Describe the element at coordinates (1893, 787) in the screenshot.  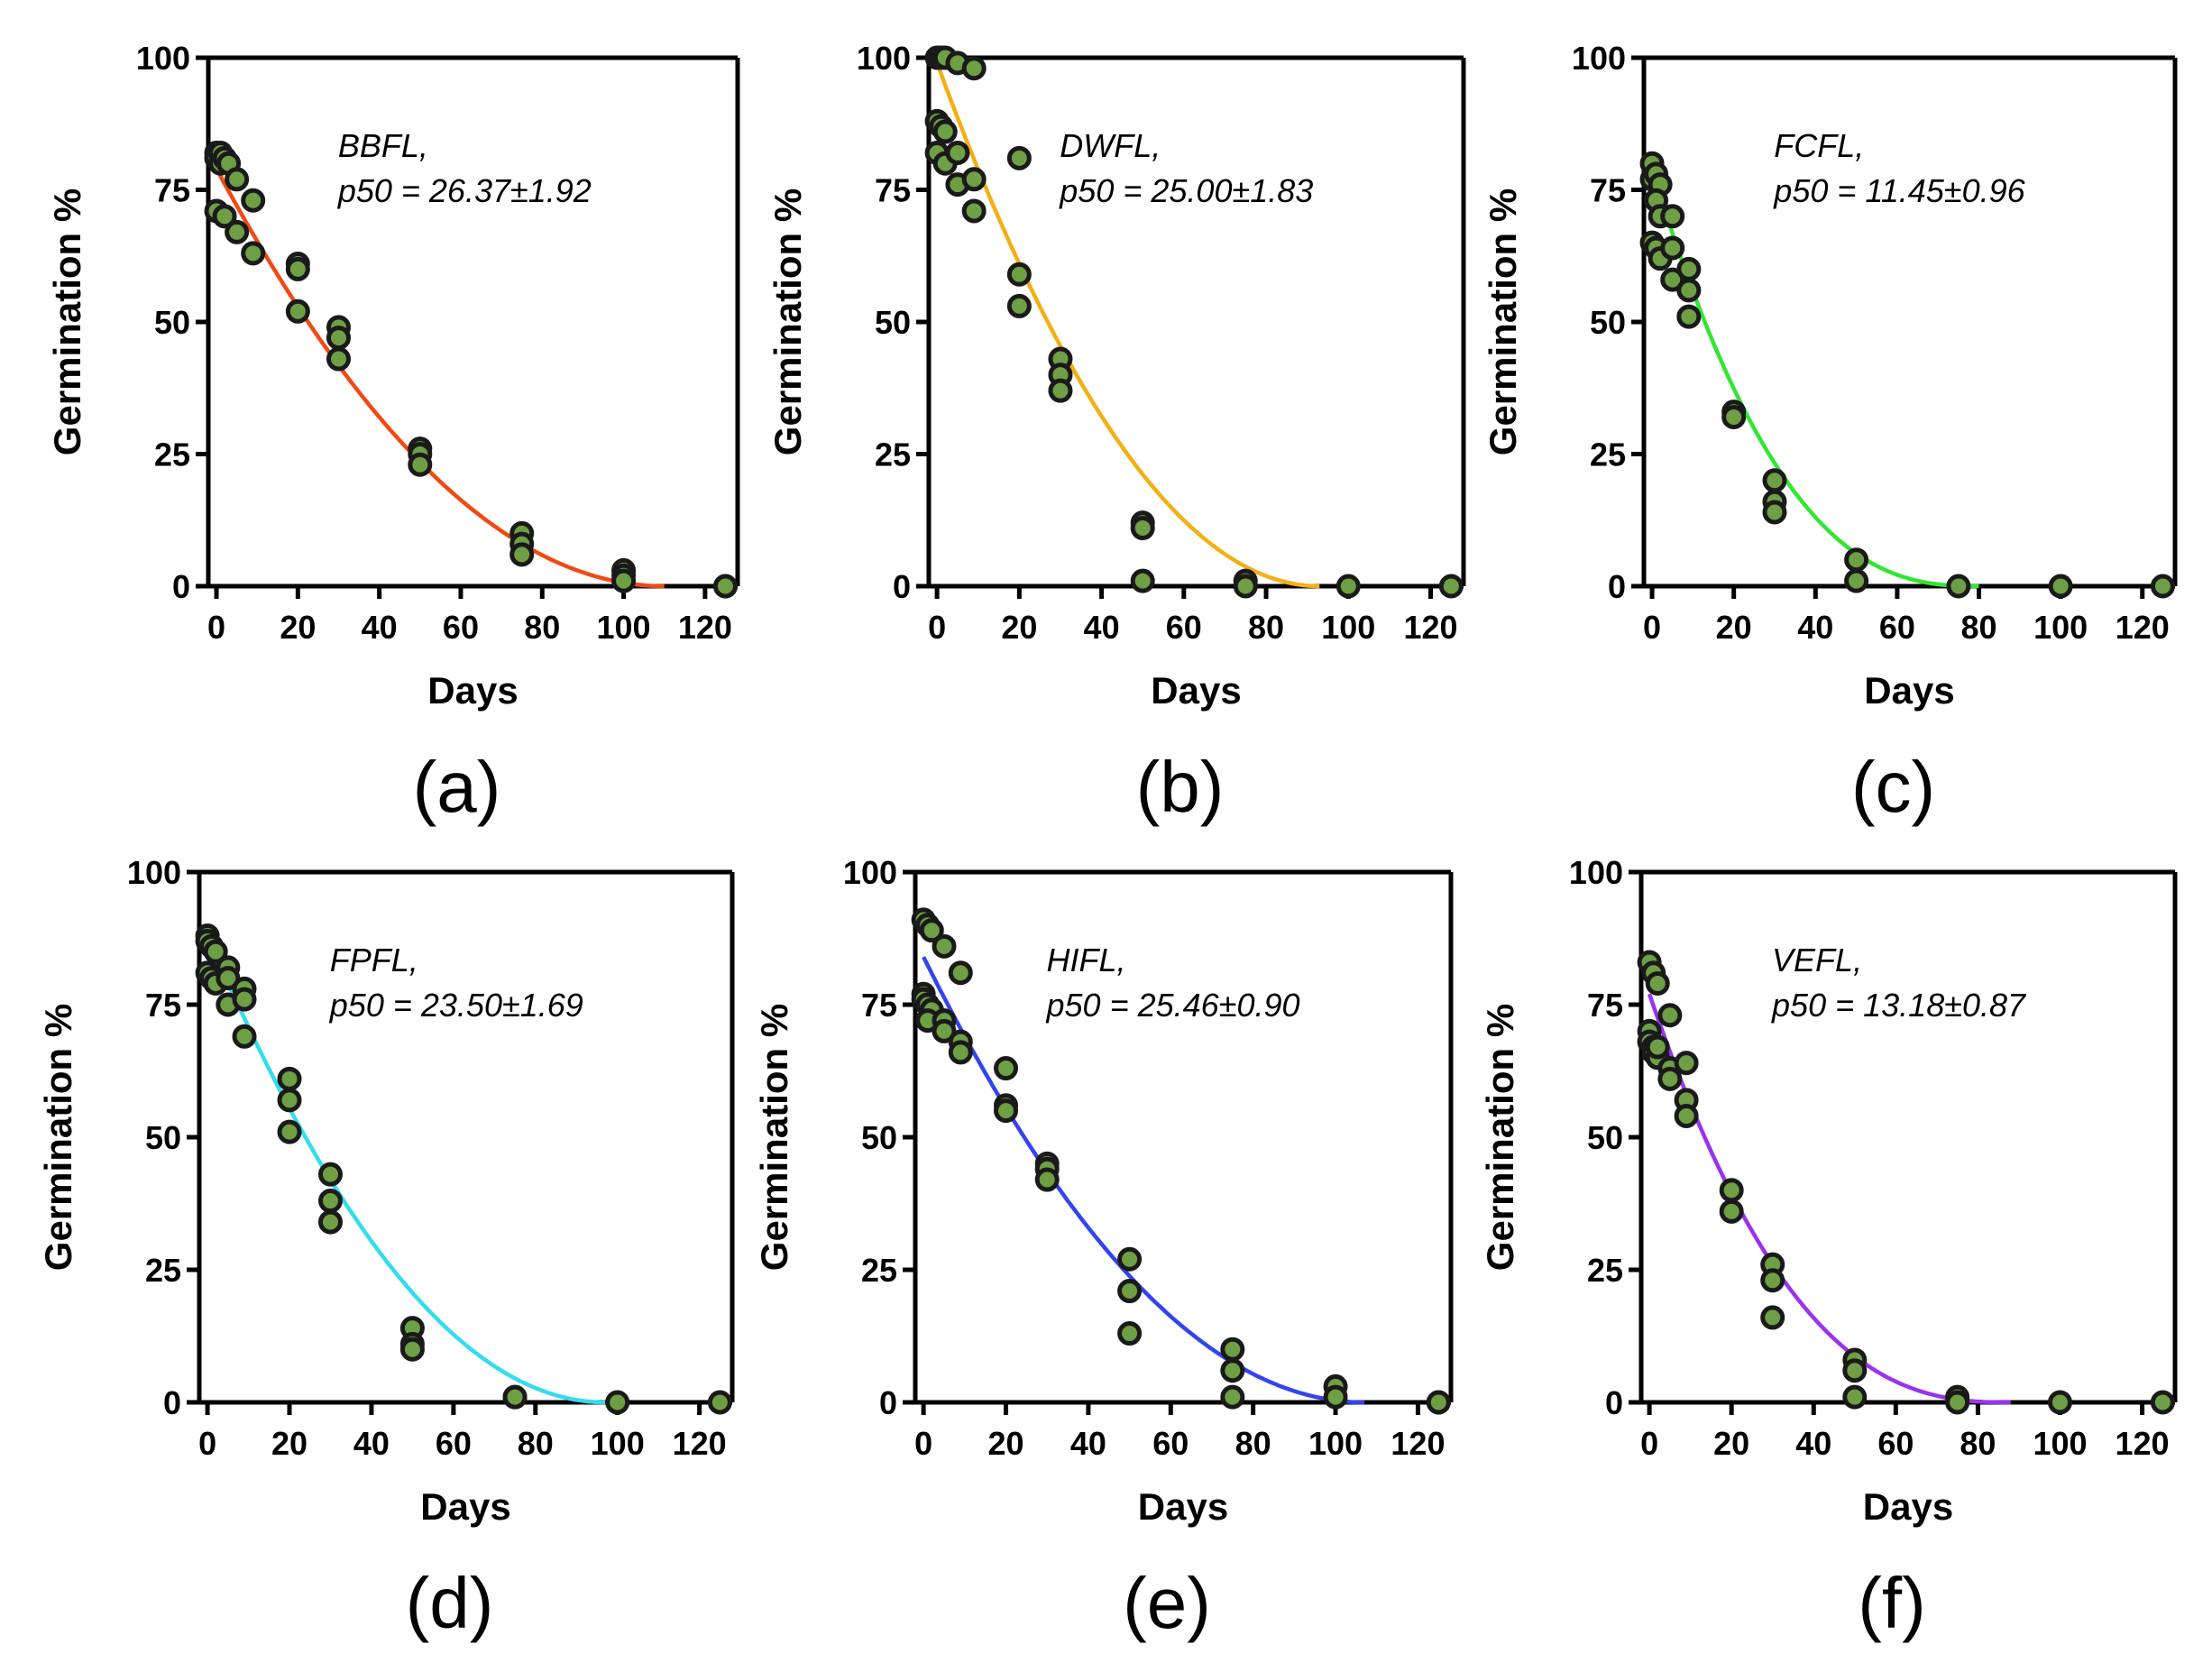
I see `panel-label: (c)` at that location.